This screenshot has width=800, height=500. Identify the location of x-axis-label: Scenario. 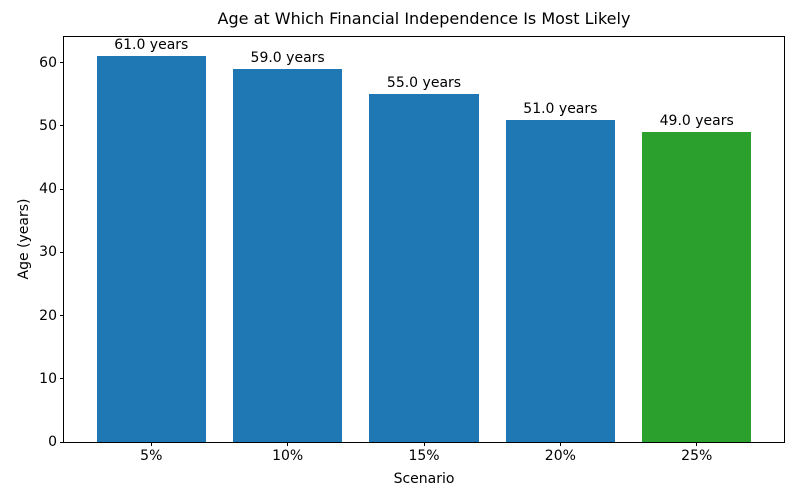
(424, 479).